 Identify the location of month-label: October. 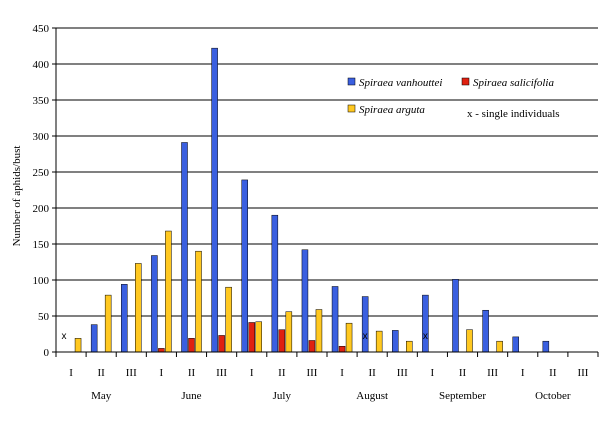
(553, 396).